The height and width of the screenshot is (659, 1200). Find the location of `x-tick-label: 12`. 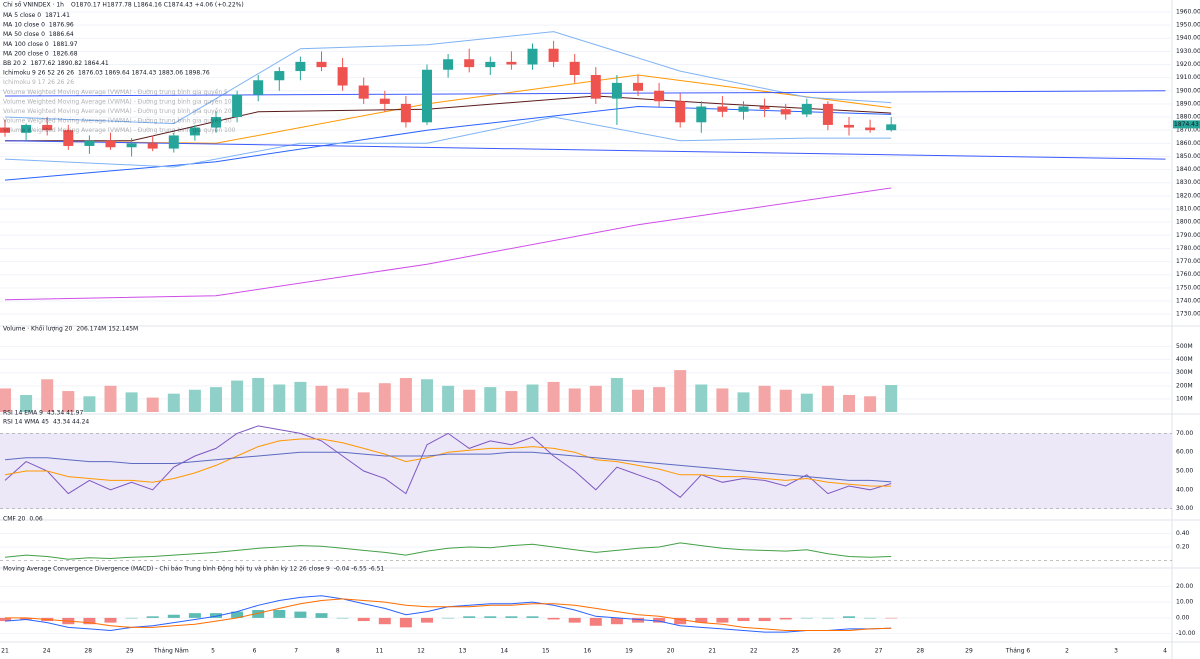

x-tick-label: 12 is located at coordinates (421, 651).